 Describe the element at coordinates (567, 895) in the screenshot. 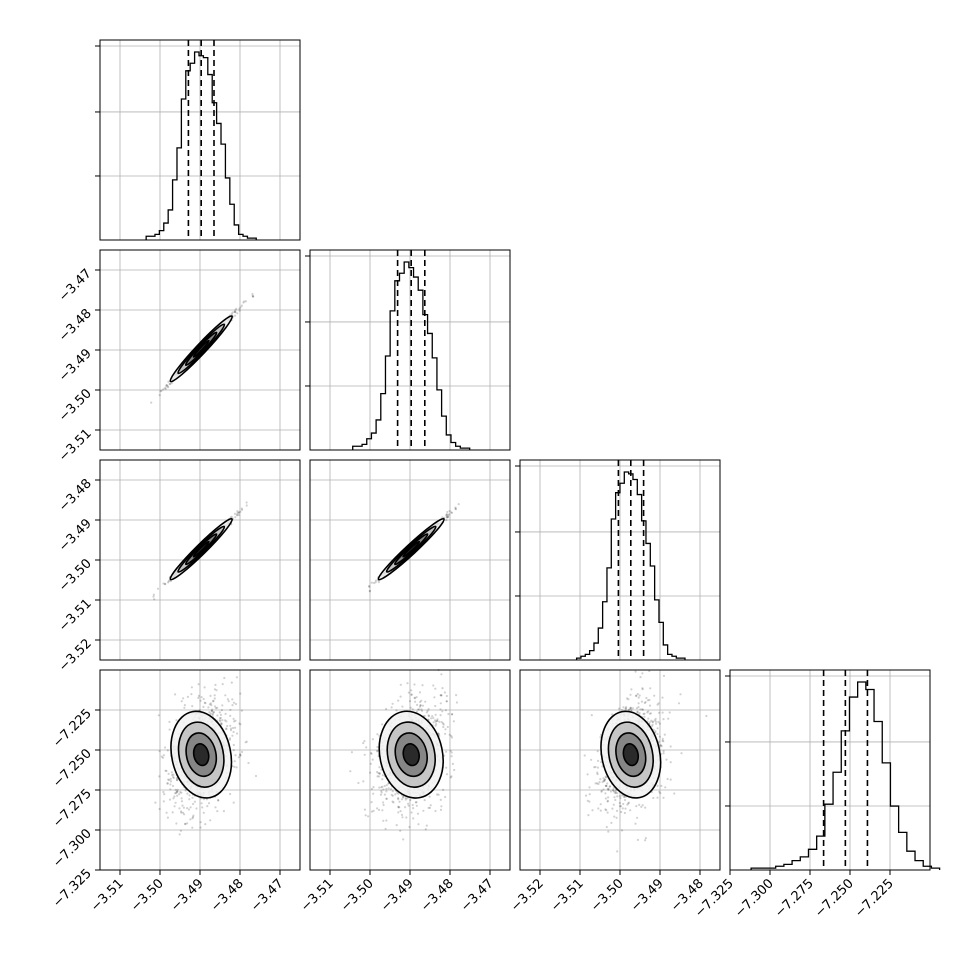

I see `x-tick-label: −3.51` at that location.